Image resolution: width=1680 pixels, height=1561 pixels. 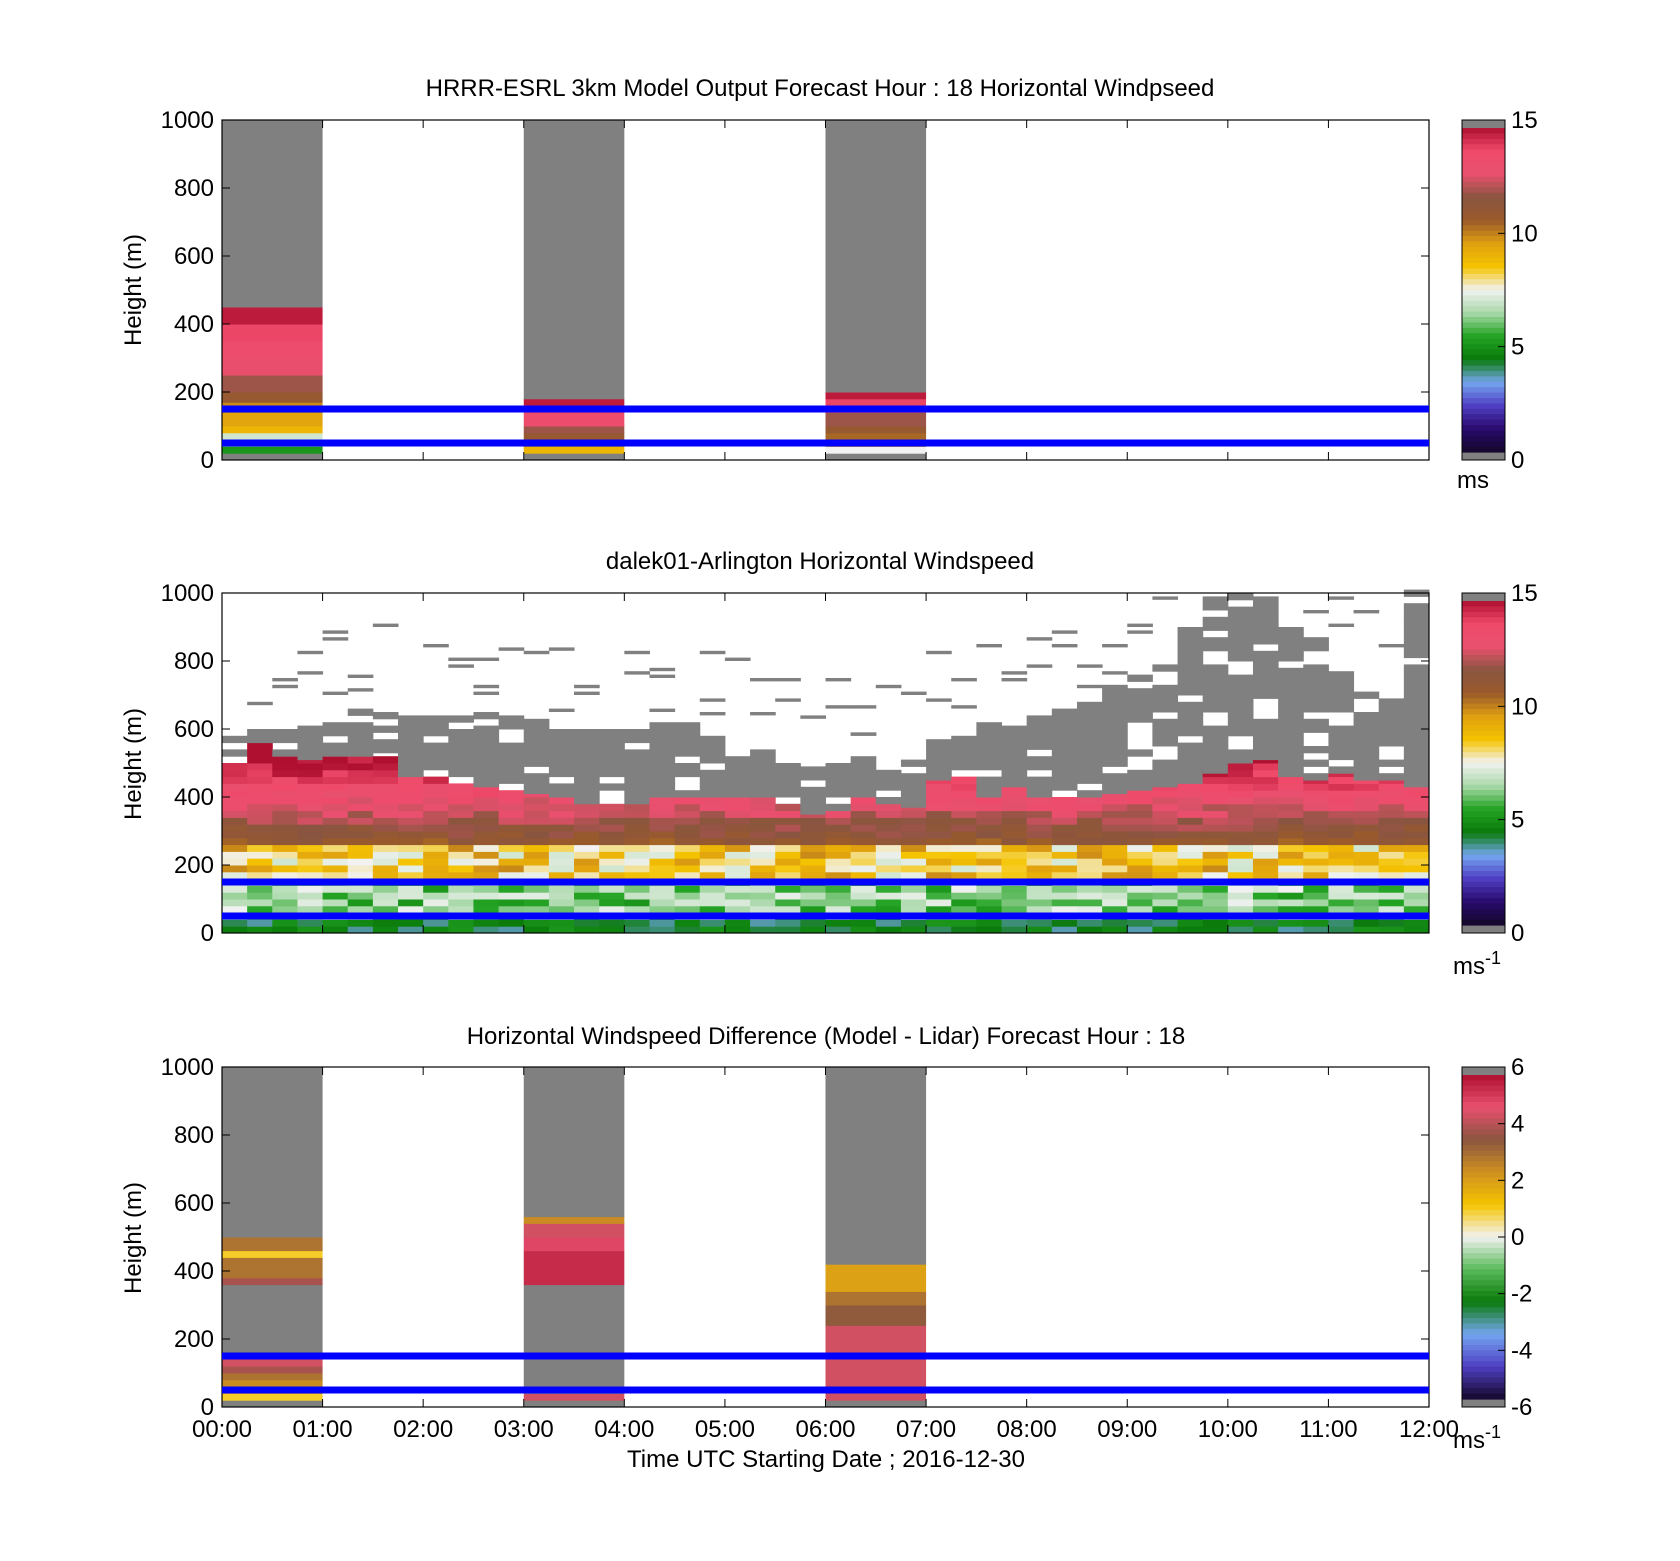 What do you see at coordinates (207, 460) in the screenshot?
I see `y-tick-label: 0` at bounding box center [207, 460].